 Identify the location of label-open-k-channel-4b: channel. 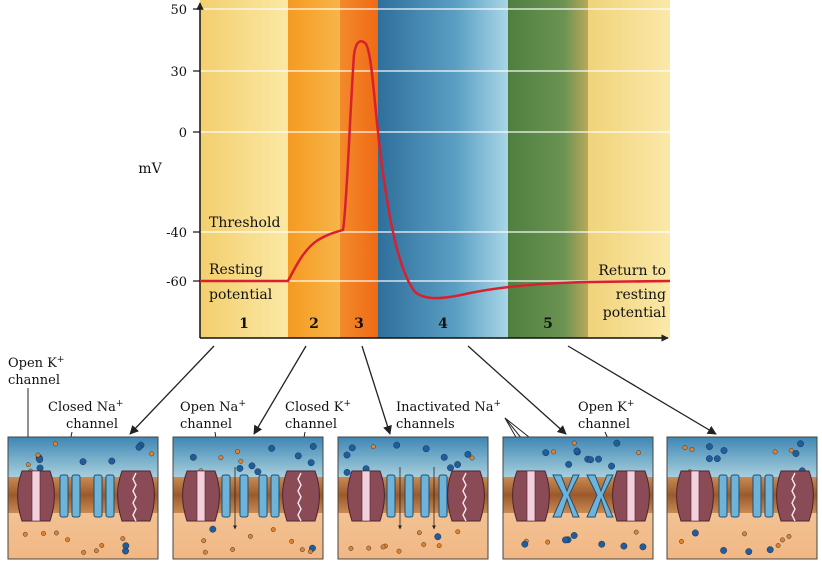
(604, 424).